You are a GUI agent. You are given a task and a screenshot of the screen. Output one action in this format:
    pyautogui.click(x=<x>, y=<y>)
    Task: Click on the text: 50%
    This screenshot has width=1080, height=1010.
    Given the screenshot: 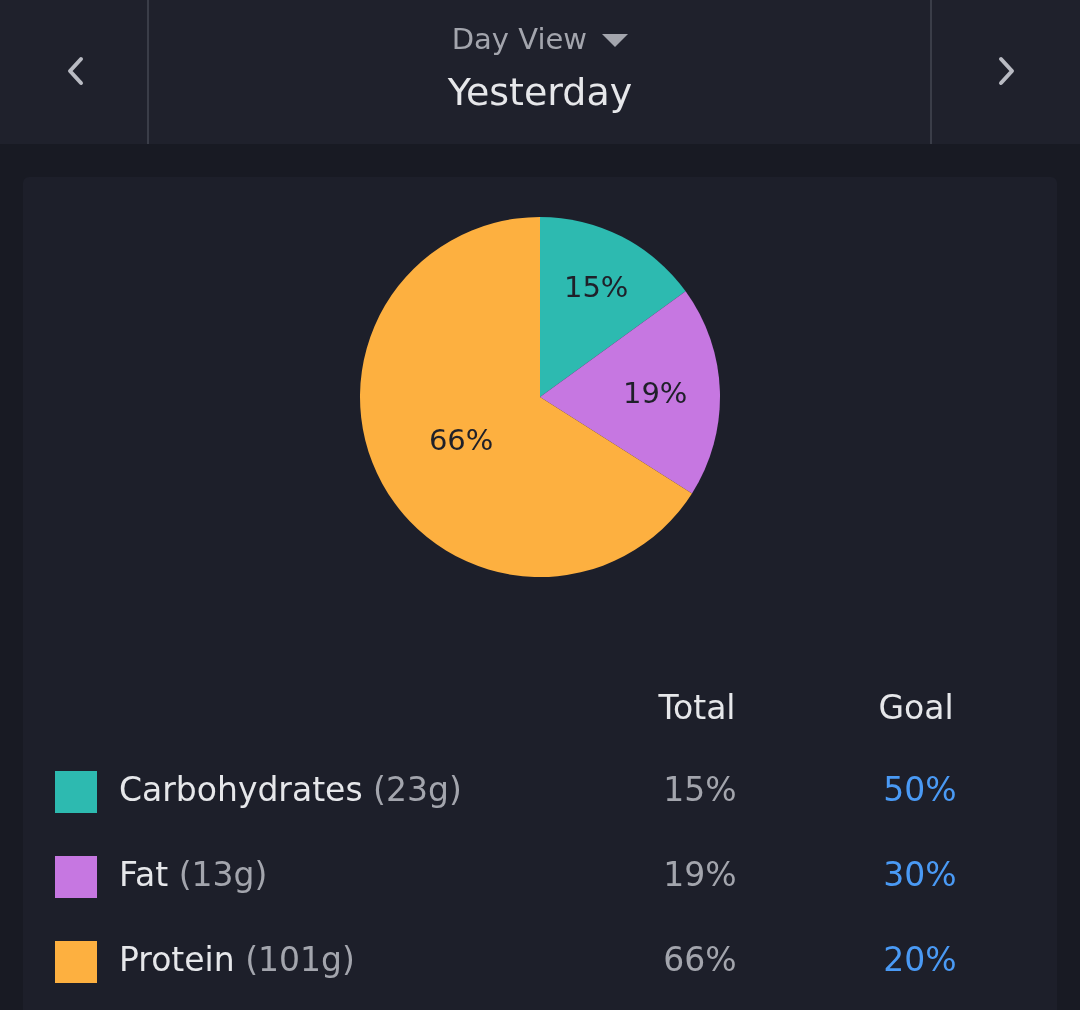 What is the action you would take?
    pyautogui.click(x=920, y=789)
    